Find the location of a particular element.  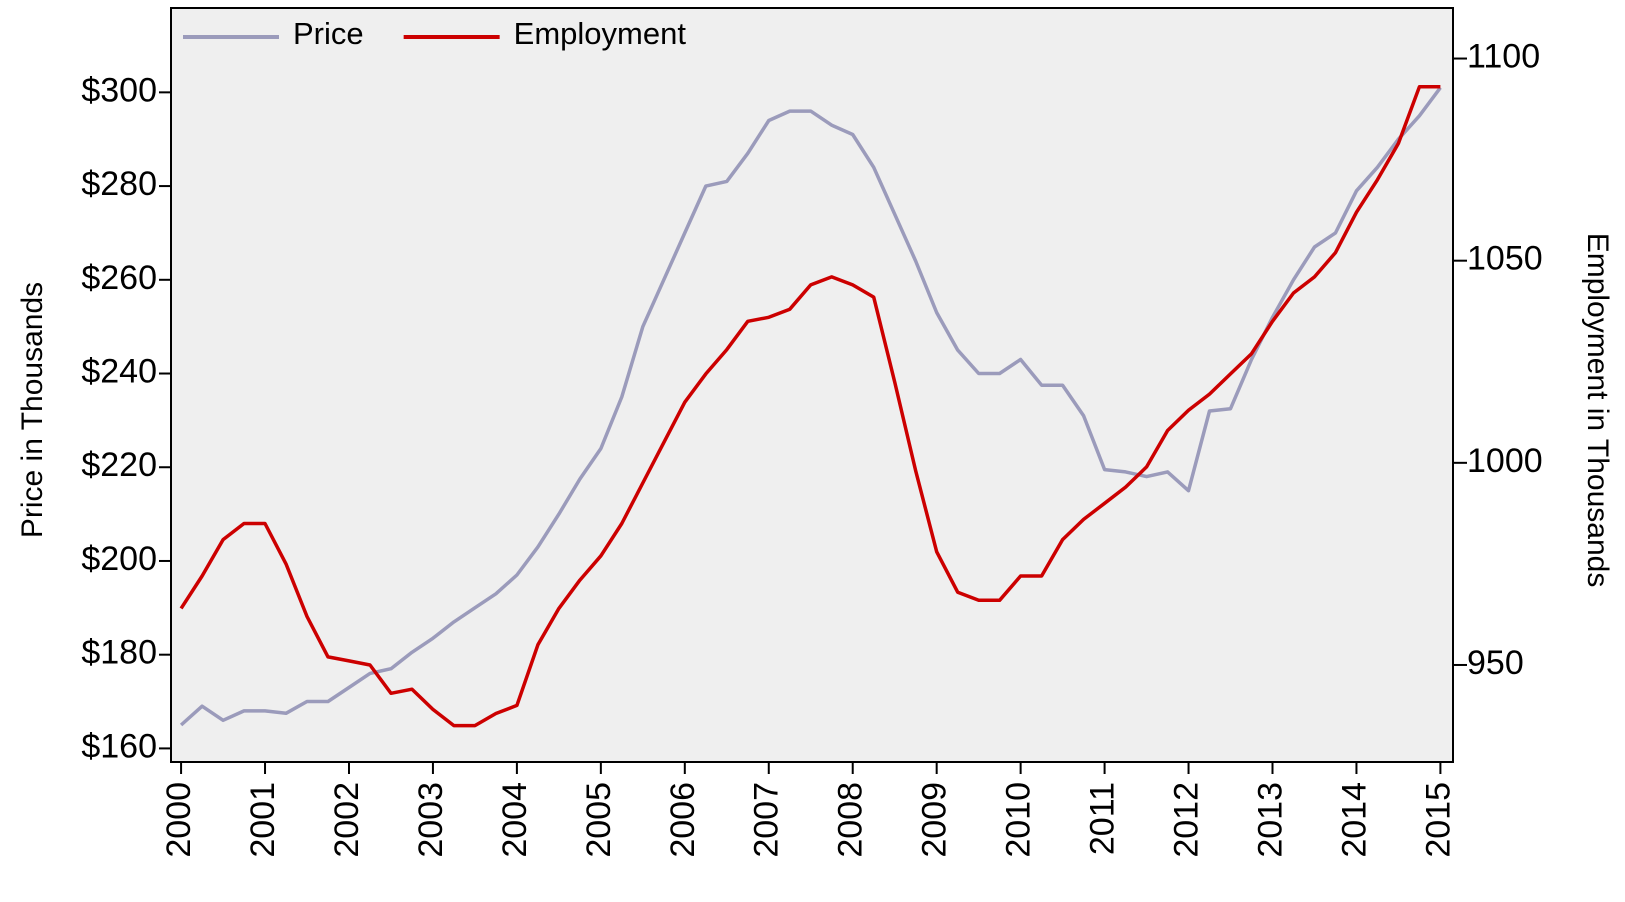

y-tick-label: $280 is located at coordinates (119, 184).